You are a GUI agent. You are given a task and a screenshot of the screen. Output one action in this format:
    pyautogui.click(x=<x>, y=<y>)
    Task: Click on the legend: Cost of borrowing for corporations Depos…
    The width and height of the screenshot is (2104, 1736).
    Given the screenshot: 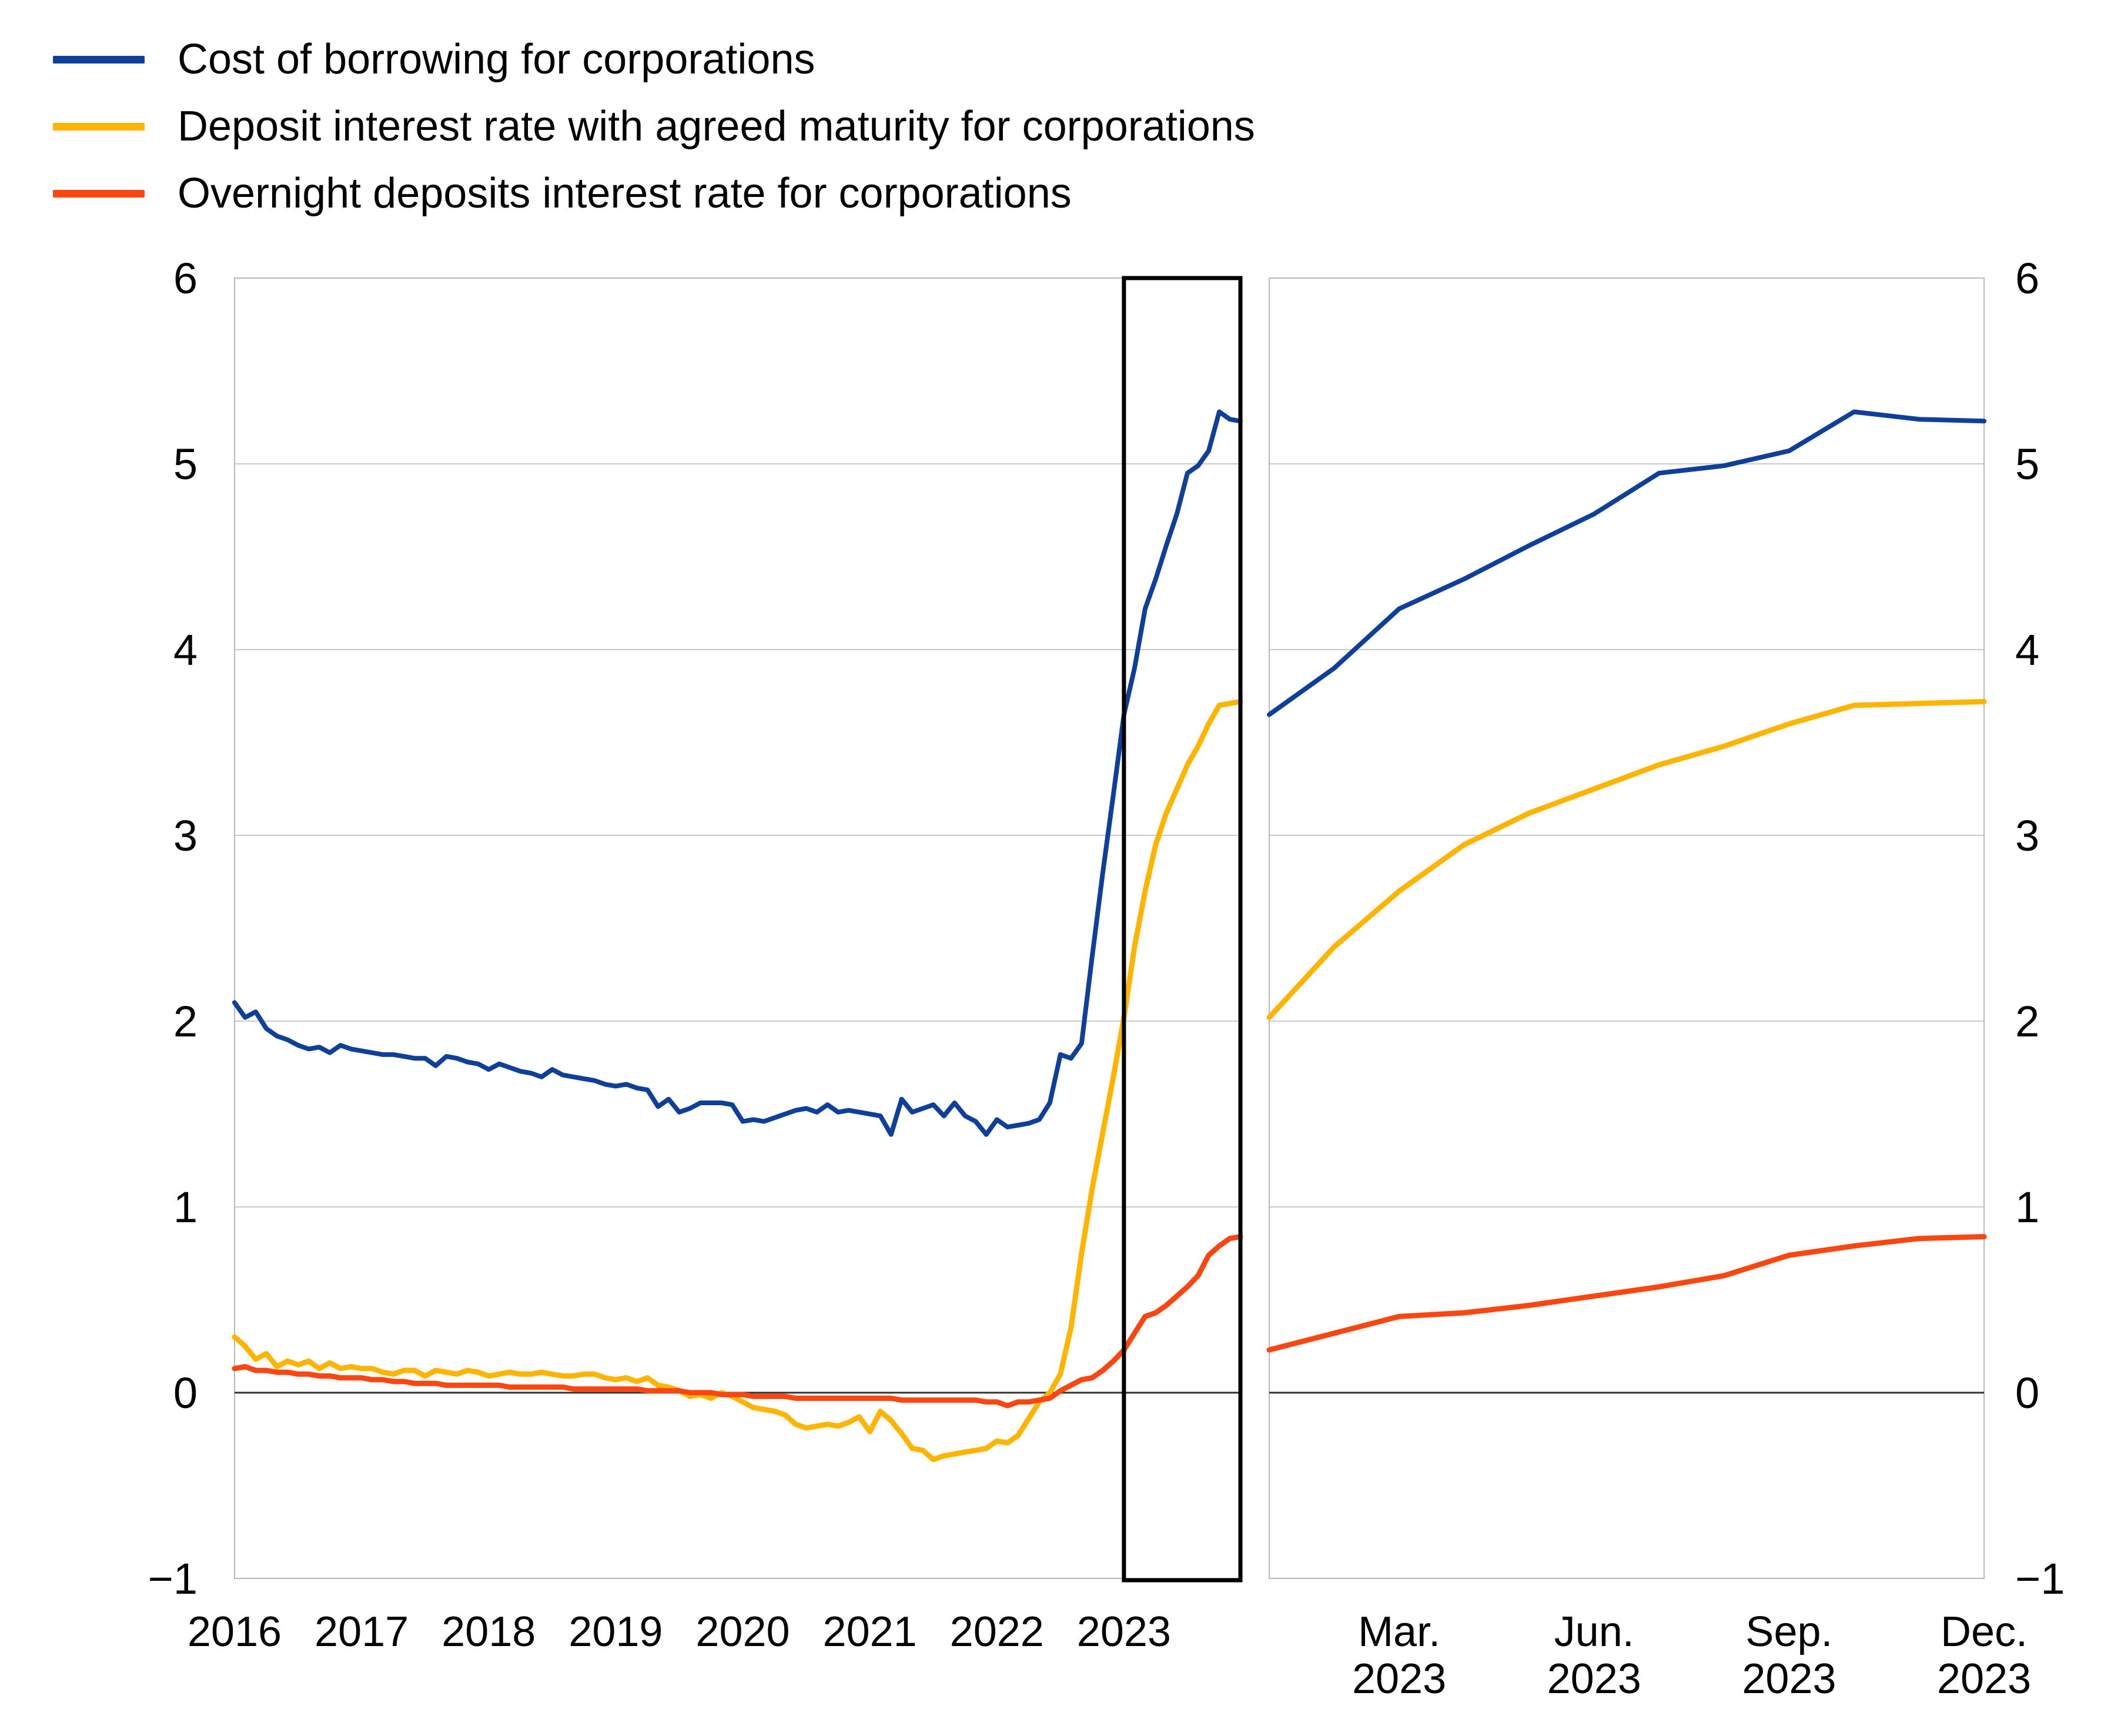 What is the action you would take?
    pyautogui.click(x=654, y=126)
    